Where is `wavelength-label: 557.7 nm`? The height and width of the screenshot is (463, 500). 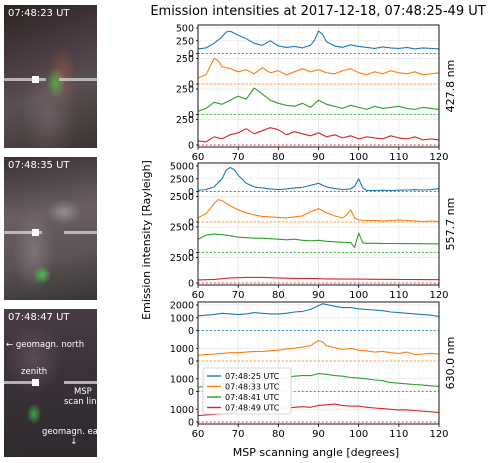
wavelength-label: 557.7 nm is located at coordinates (450, 224).